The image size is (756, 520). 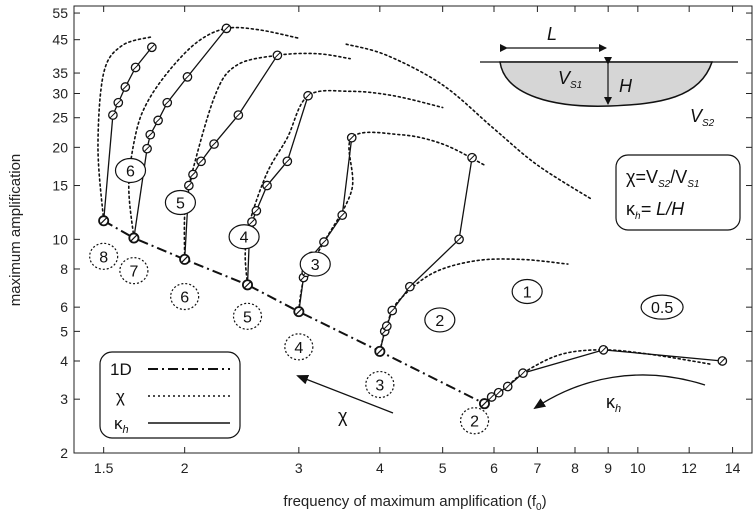 I want to click on y-tick-label: 5, so click(x=64, y=331).